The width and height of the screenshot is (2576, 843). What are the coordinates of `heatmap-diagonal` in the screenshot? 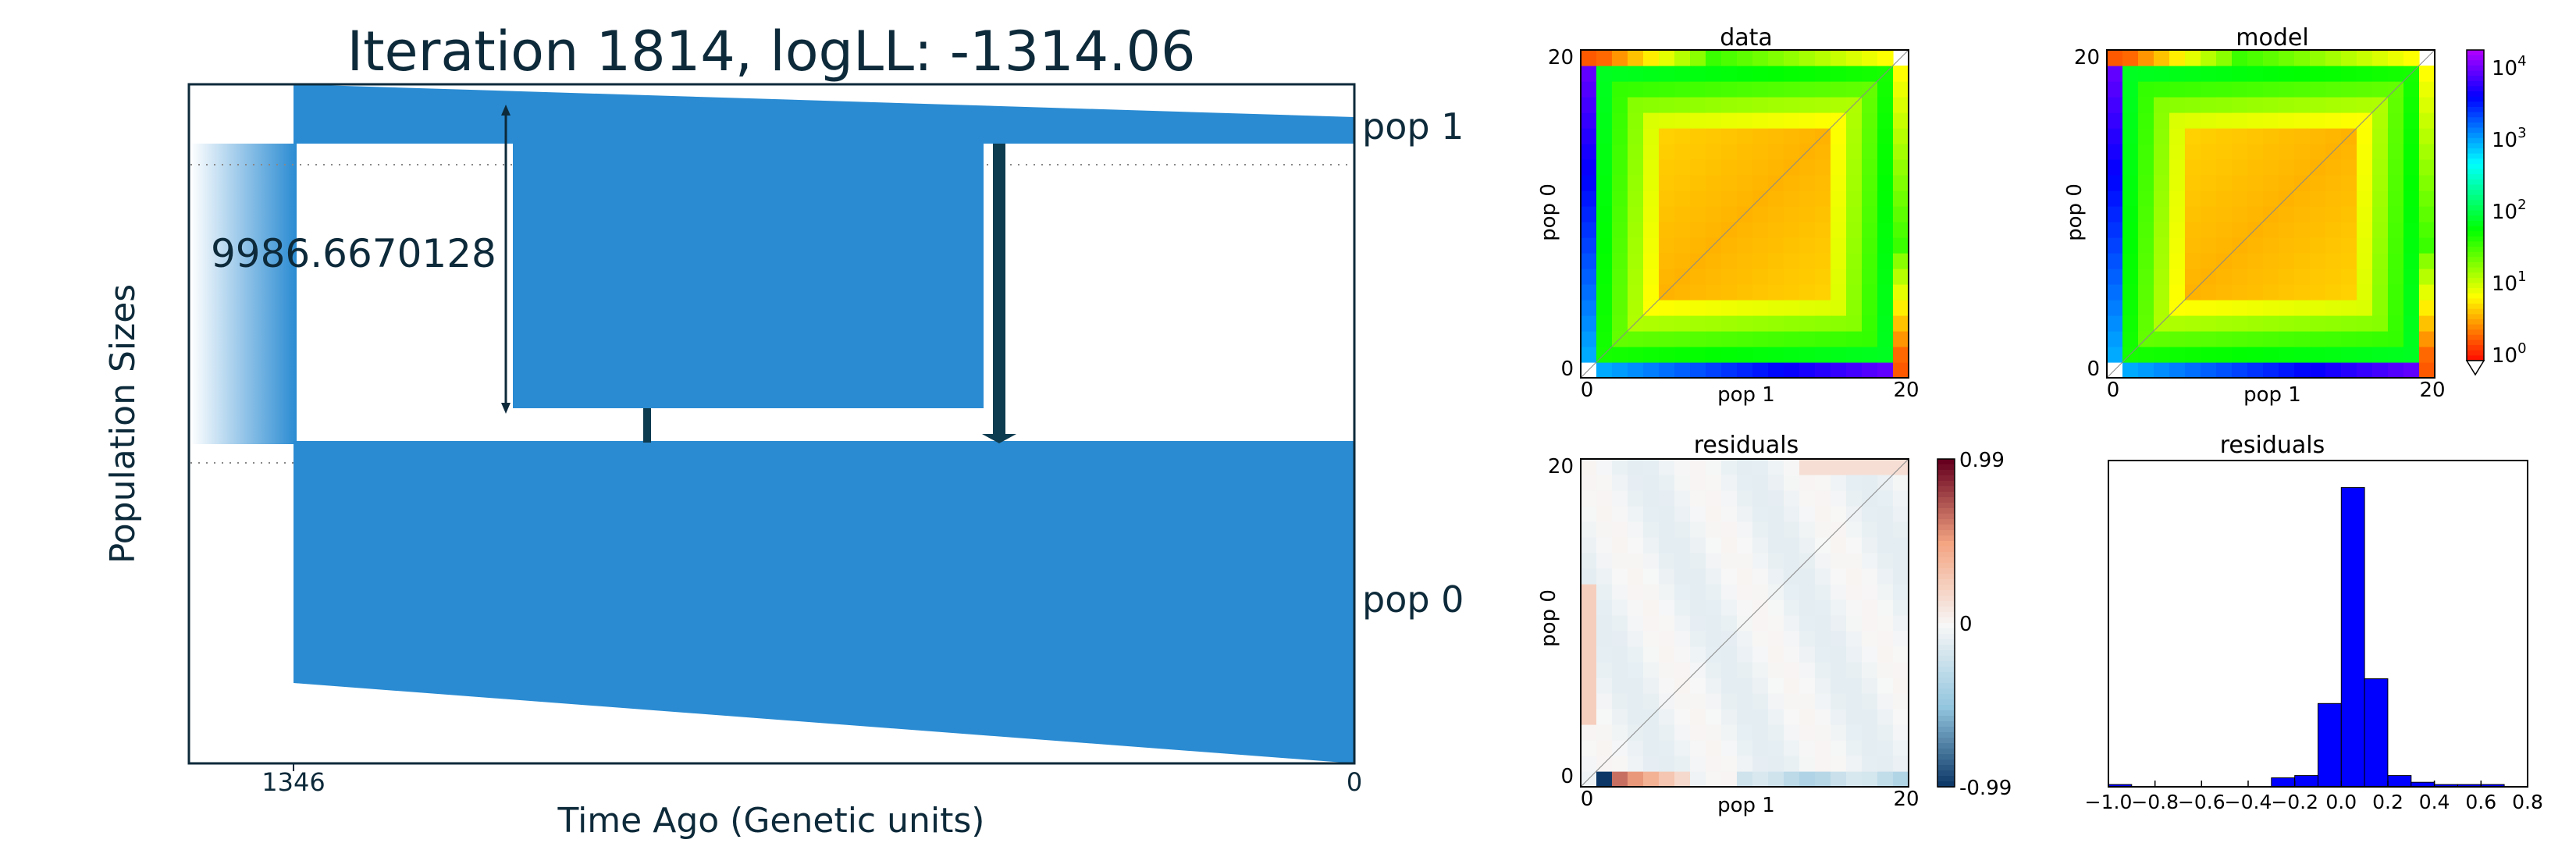 It's located at (1744, 623).